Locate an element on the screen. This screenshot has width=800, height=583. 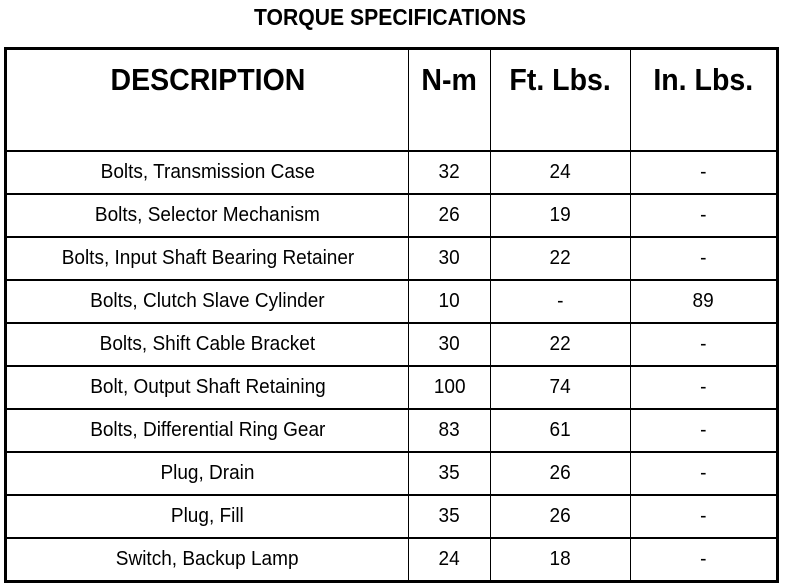
cell-text: 74 is located at coordinates (560, 387).